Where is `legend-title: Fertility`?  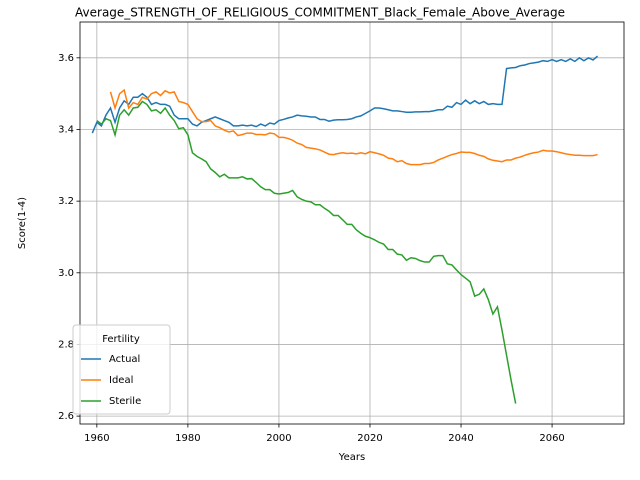
legend-title: Fertility is located at coordinates (121, 339).